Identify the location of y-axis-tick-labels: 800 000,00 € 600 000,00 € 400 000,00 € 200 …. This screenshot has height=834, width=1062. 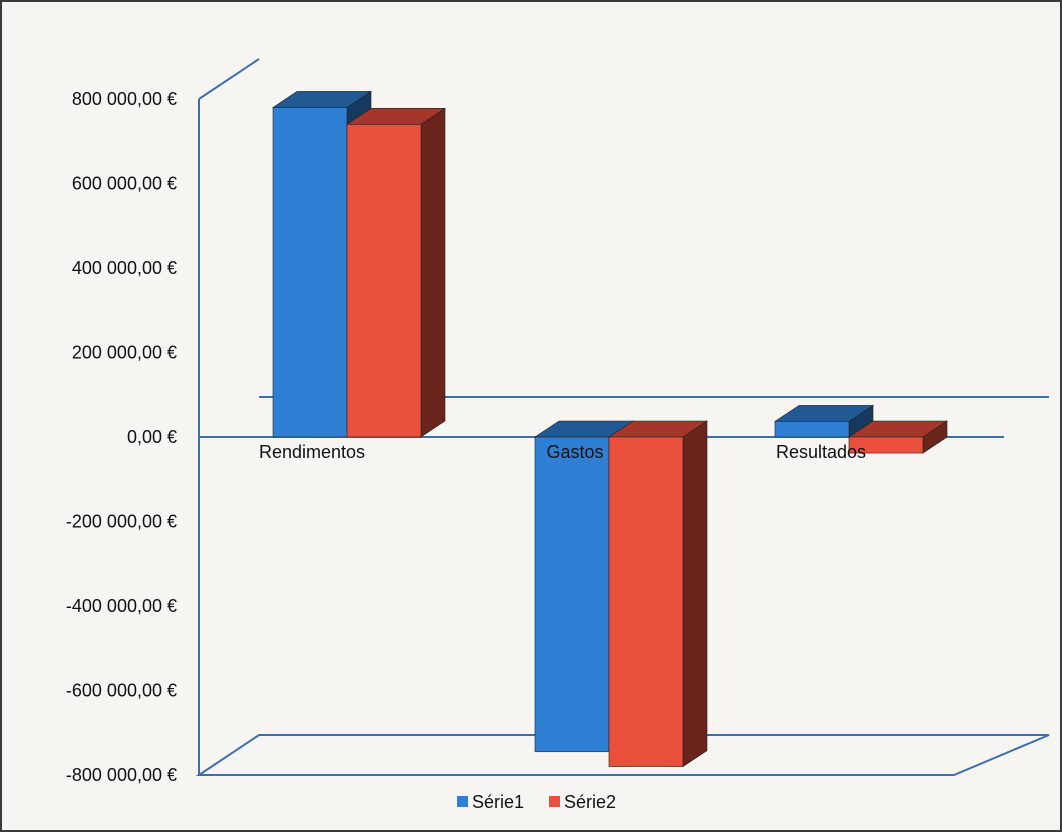
(121, 437).